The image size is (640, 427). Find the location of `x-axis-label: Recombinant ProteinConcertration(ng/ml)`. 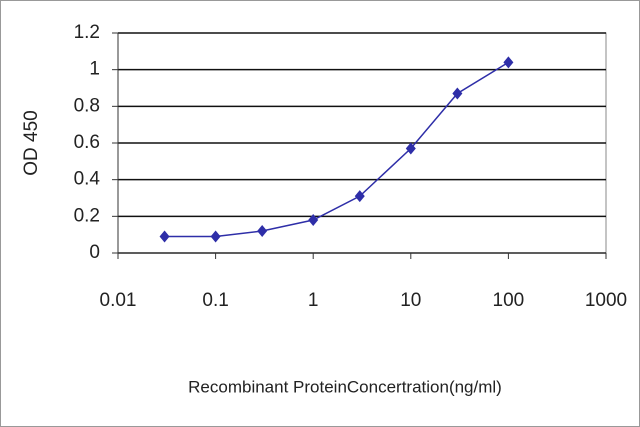

x-axis-label: Recombinant ProteinConcertration(ng/ml) is located at coordinates (345, 386).